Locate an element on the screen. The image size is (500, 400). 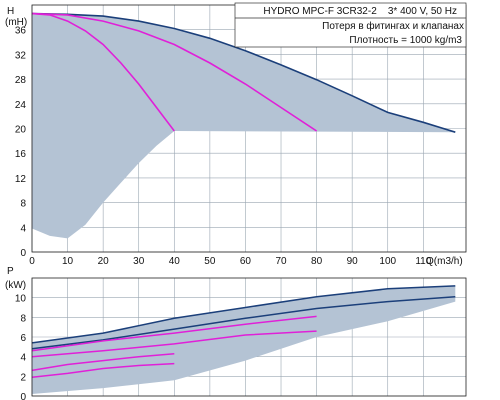
power-y-tick-label: 4 is located at coordinates (23, 358).